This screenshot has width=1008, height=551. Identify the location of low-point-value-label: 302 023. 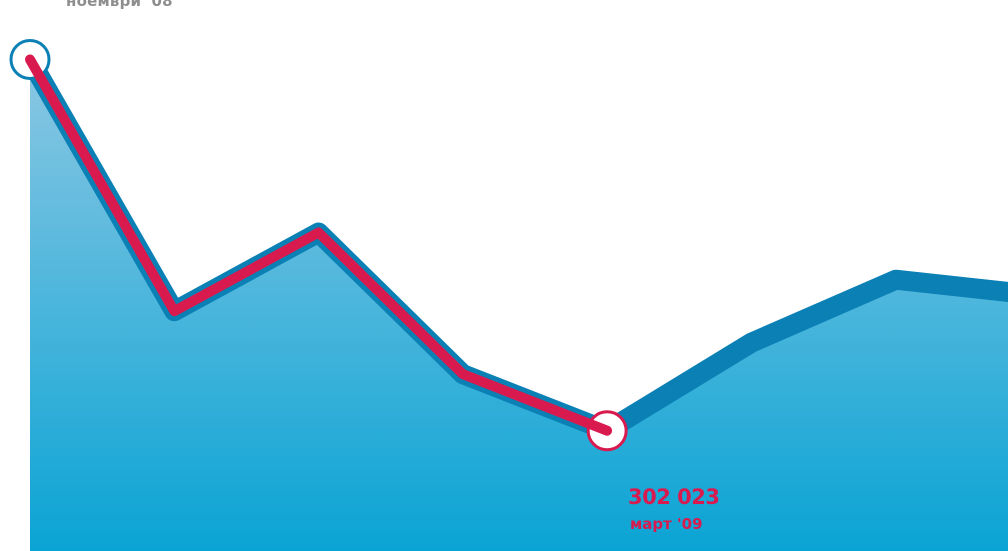
(674, 497).